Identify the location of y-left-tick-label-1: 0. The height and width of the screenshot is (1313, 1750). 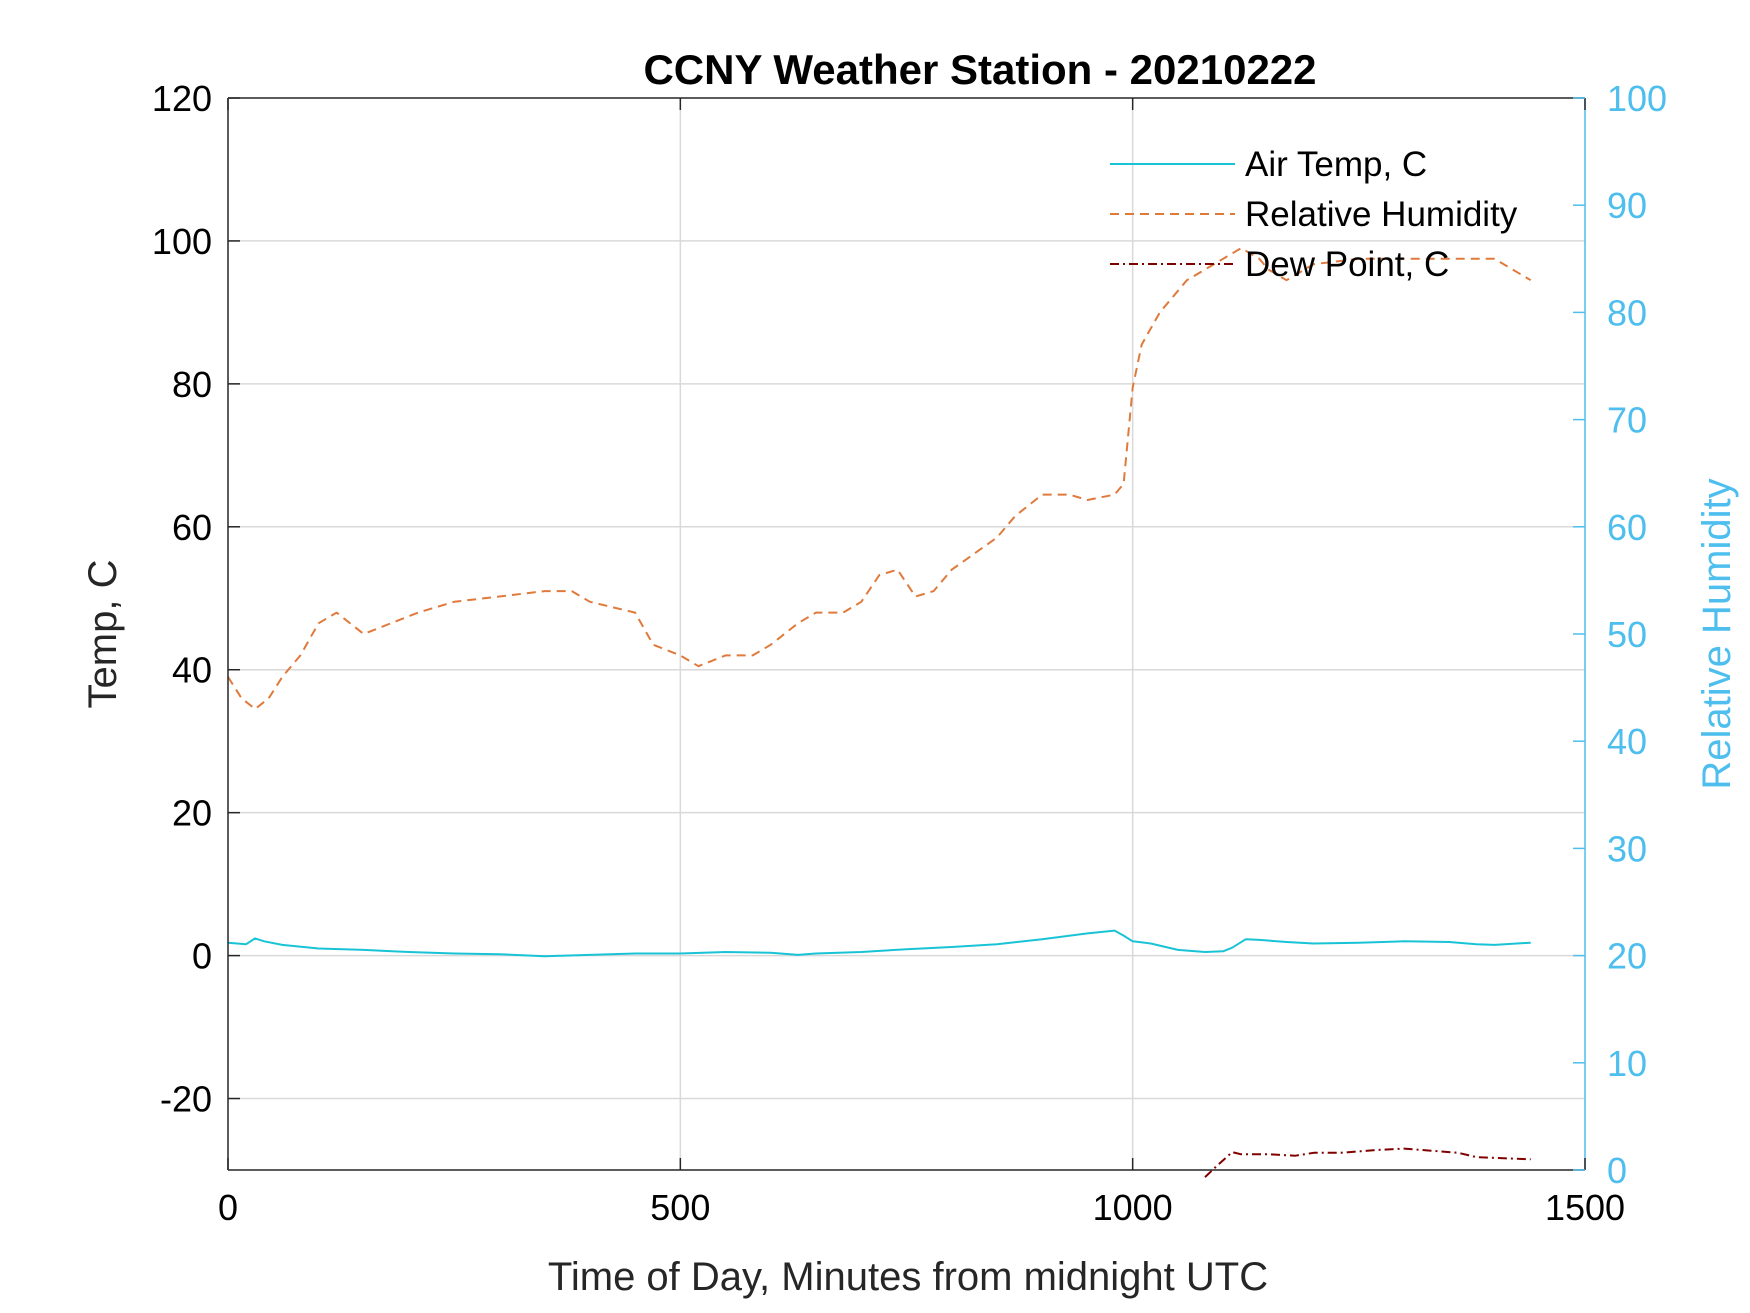
(202, 956).